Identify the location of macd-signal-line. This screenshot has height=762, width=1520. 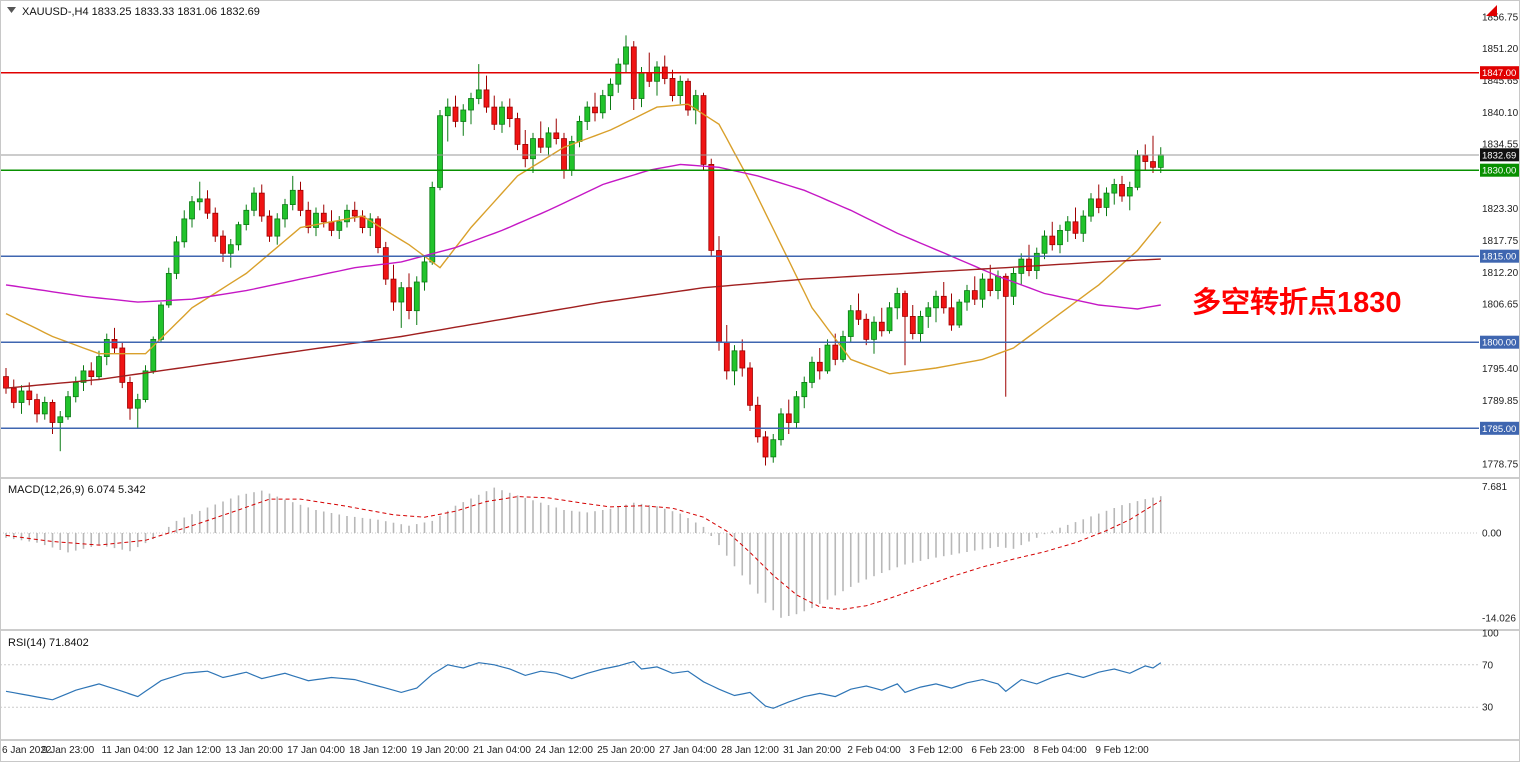
(583, 553).